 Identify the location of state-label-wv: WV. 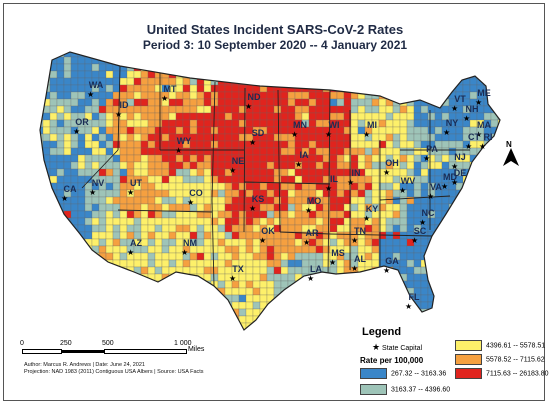
(408, 181).